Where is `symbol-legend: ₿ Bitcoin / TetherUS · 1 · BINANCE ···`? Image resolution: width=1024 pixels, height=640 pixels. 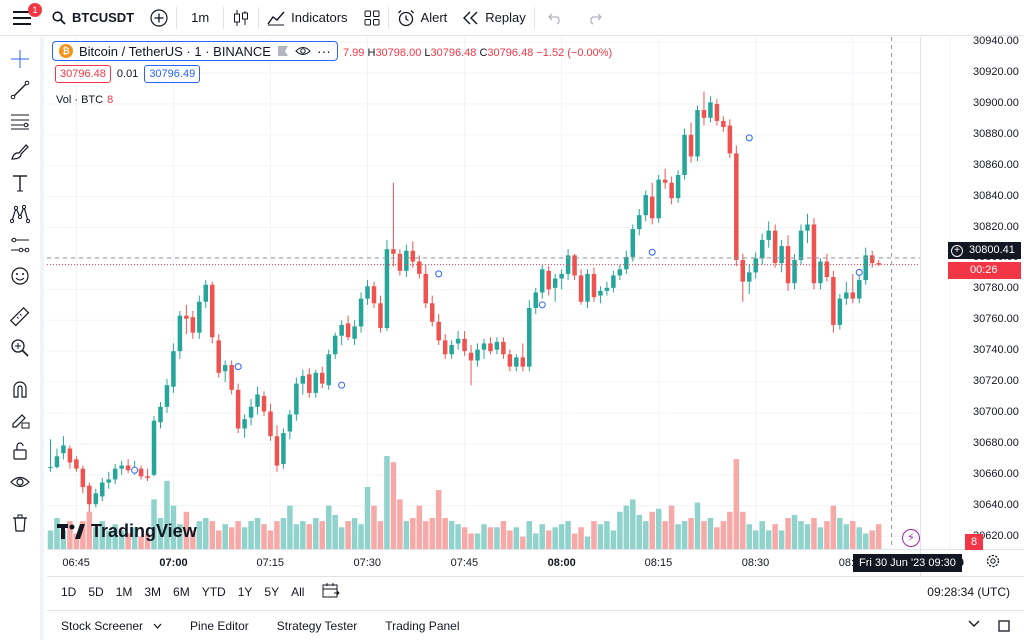 symbol-legend: ₿ Bitcoin / TetherUS · 1 · BINANCE ··· is located at coordinates (195, 51).